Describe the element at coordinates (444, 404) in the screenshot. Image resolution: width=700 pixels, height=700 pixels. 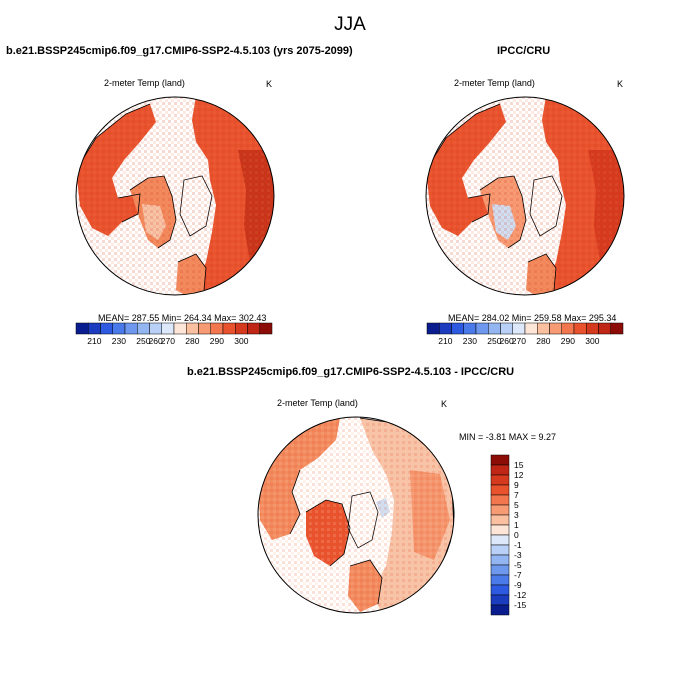
I see `diff-units-label: K` at that location.